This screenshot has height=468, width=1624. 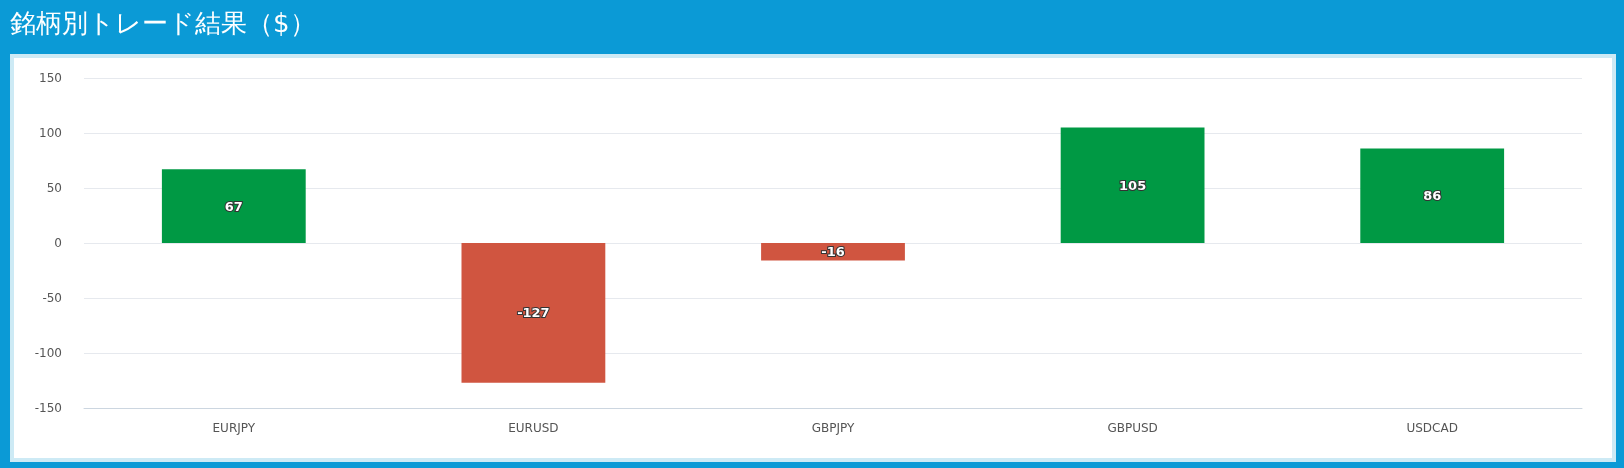 What do you see at coordinates (54, 188) in the screenshot?
I see `y-tick-label: 50` at bounding box center [54, 188].